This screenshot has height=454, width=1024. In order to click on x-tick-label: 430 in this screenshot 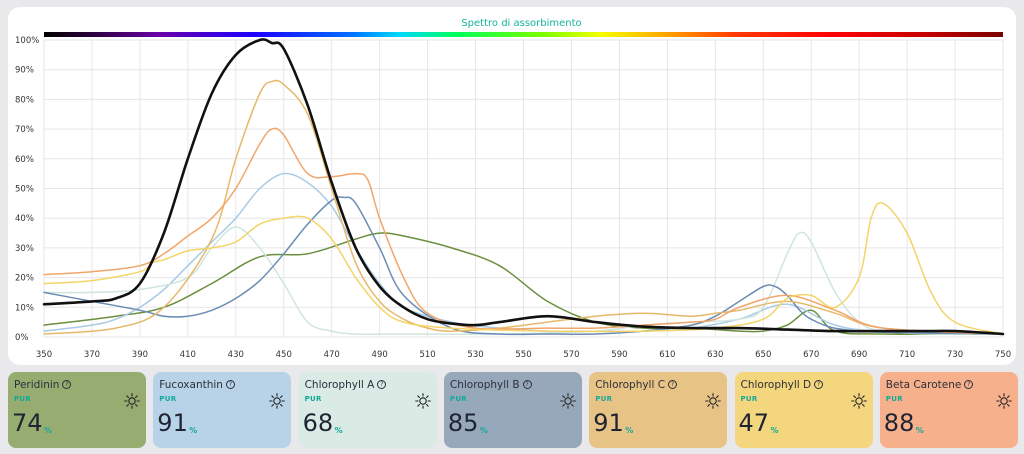, I will do `click(236, 355)`.